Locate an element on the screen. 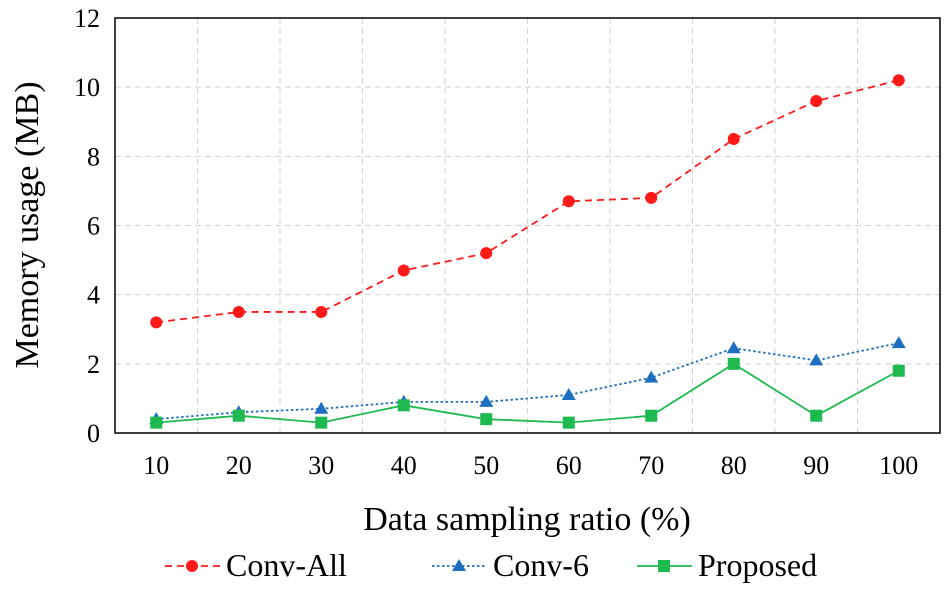 Image resolution: width=950 pixels, height=589 pixels. y-tick-labels: 0 2 4 6 8 10 12 is located at coordinates (87, 226).